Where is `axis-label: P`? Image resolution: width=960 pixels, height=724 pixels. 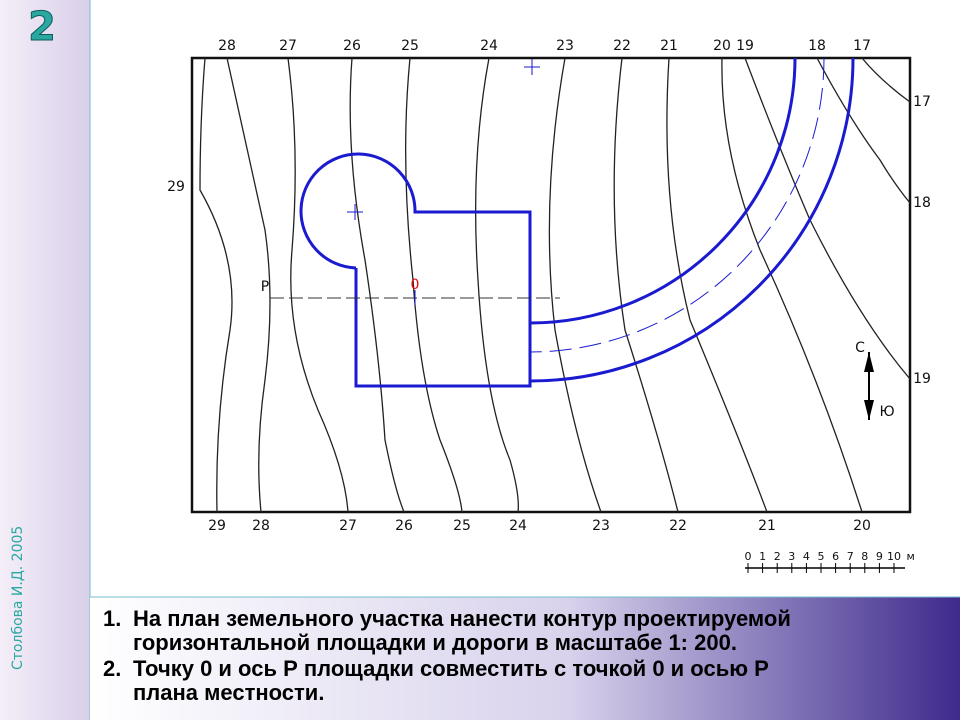
axis-label: P is located at coordinates (265, 287).